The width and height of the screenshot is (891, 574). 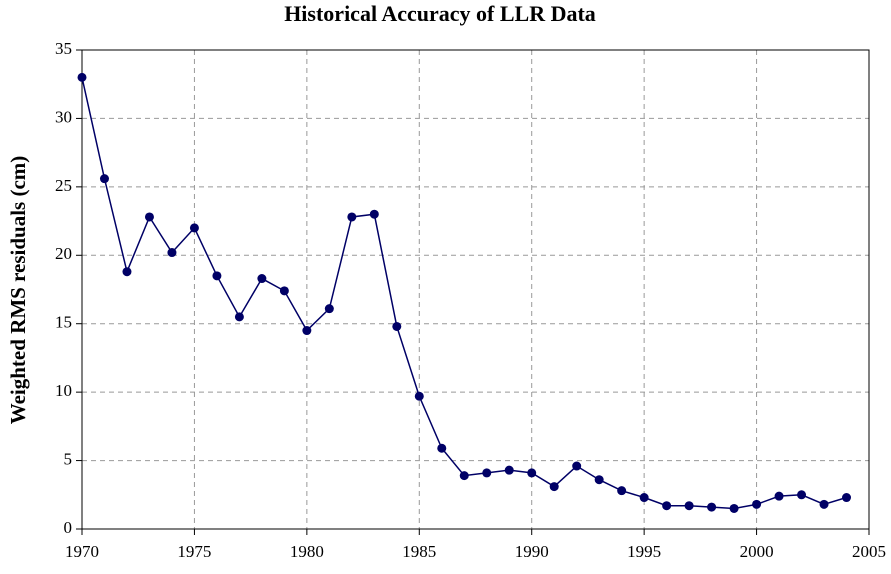 I want to click on y-tick-label: 0, so click(x=68, y=527).